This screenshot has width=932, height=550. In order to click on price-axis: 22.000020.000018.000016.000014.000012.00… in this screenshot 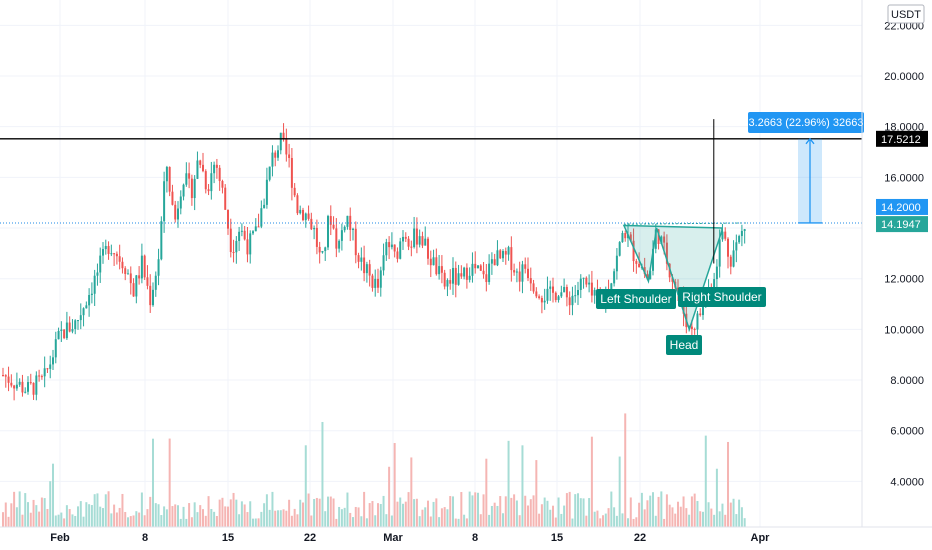, I will do `click(904, 254)`.